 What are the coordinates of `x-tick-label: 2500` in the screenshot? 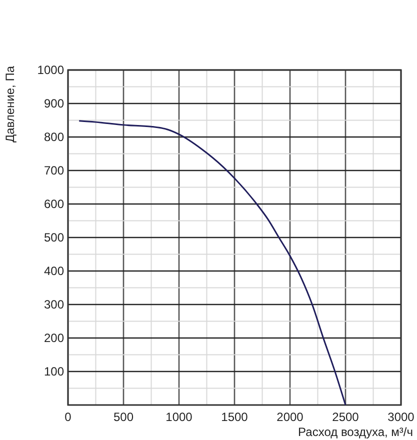 It's located at (346, 417).